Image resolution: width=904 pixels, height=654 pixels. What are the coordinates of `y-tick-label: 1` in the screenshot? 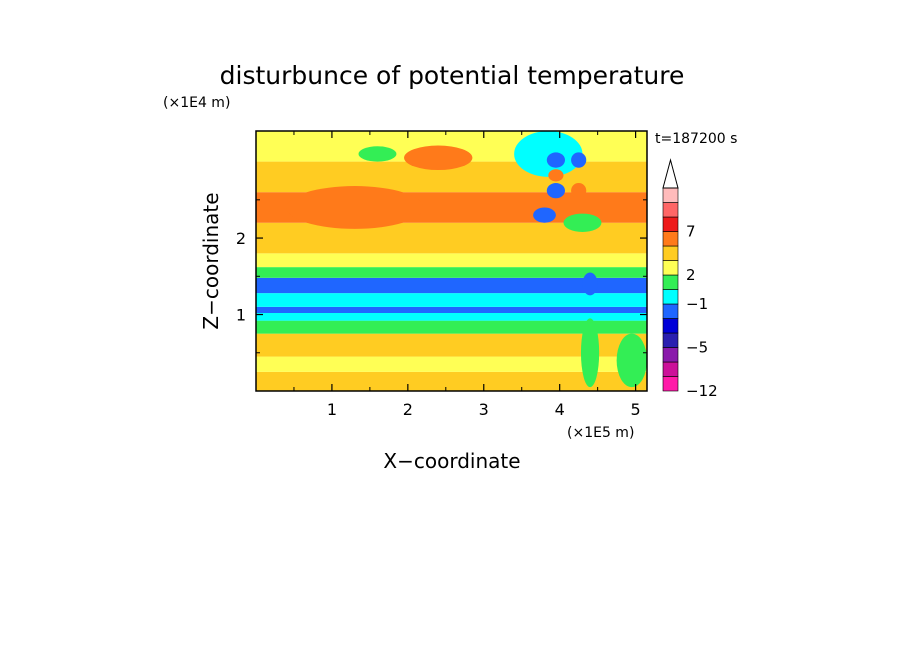 It's located at (241, 315).